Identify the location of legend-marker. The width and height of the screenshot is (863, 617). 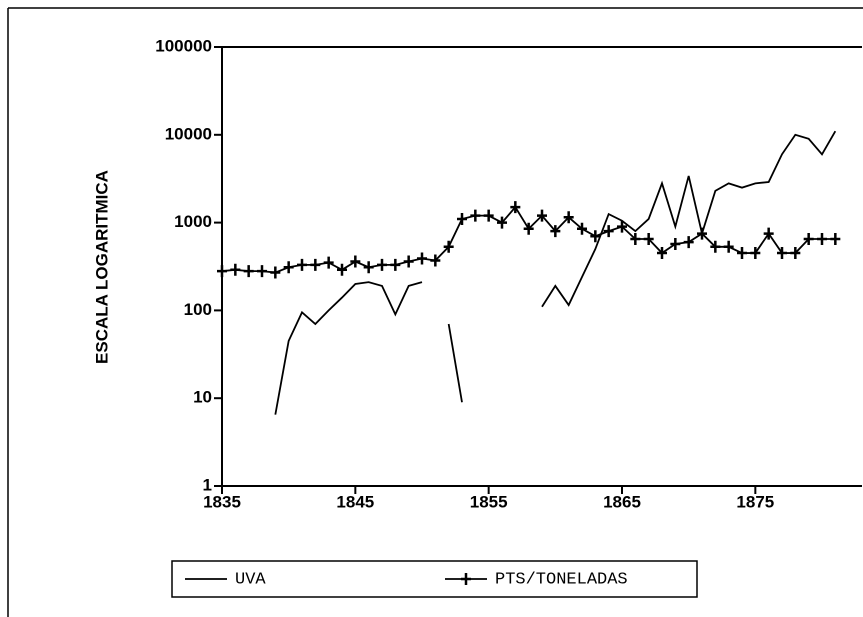
(466, 579).